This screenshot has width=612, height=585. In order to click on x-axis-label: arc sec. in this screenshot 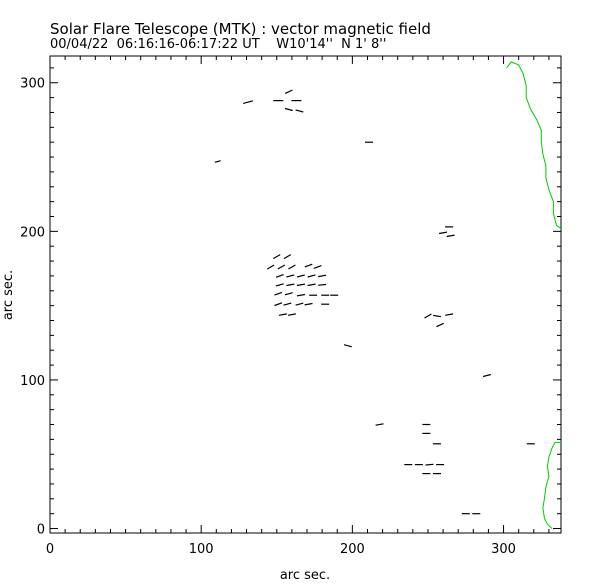, I will do `click(305, 575)`.